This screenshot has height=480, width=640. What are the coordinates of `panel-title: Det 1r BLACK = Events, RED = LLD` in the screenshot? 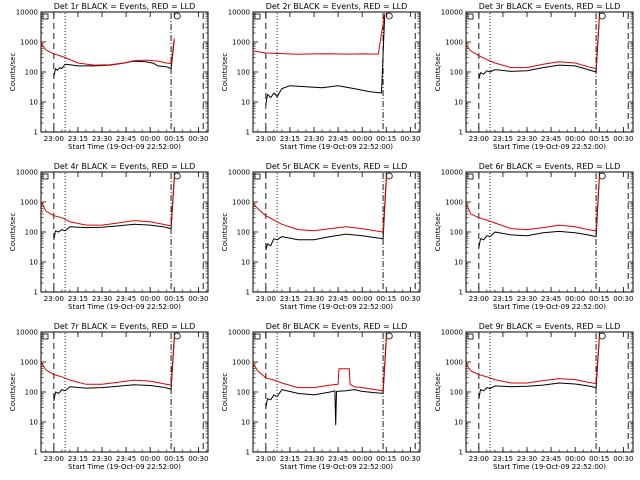 It's located at (125, 6).